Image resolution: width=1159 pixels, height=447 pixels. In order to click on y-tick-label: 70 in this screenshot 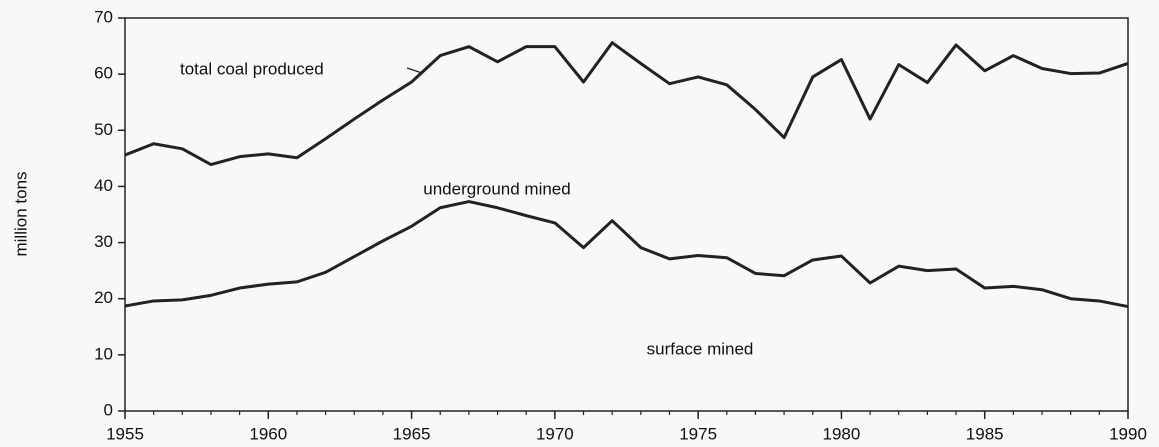, I will do `click(103, 16)`.